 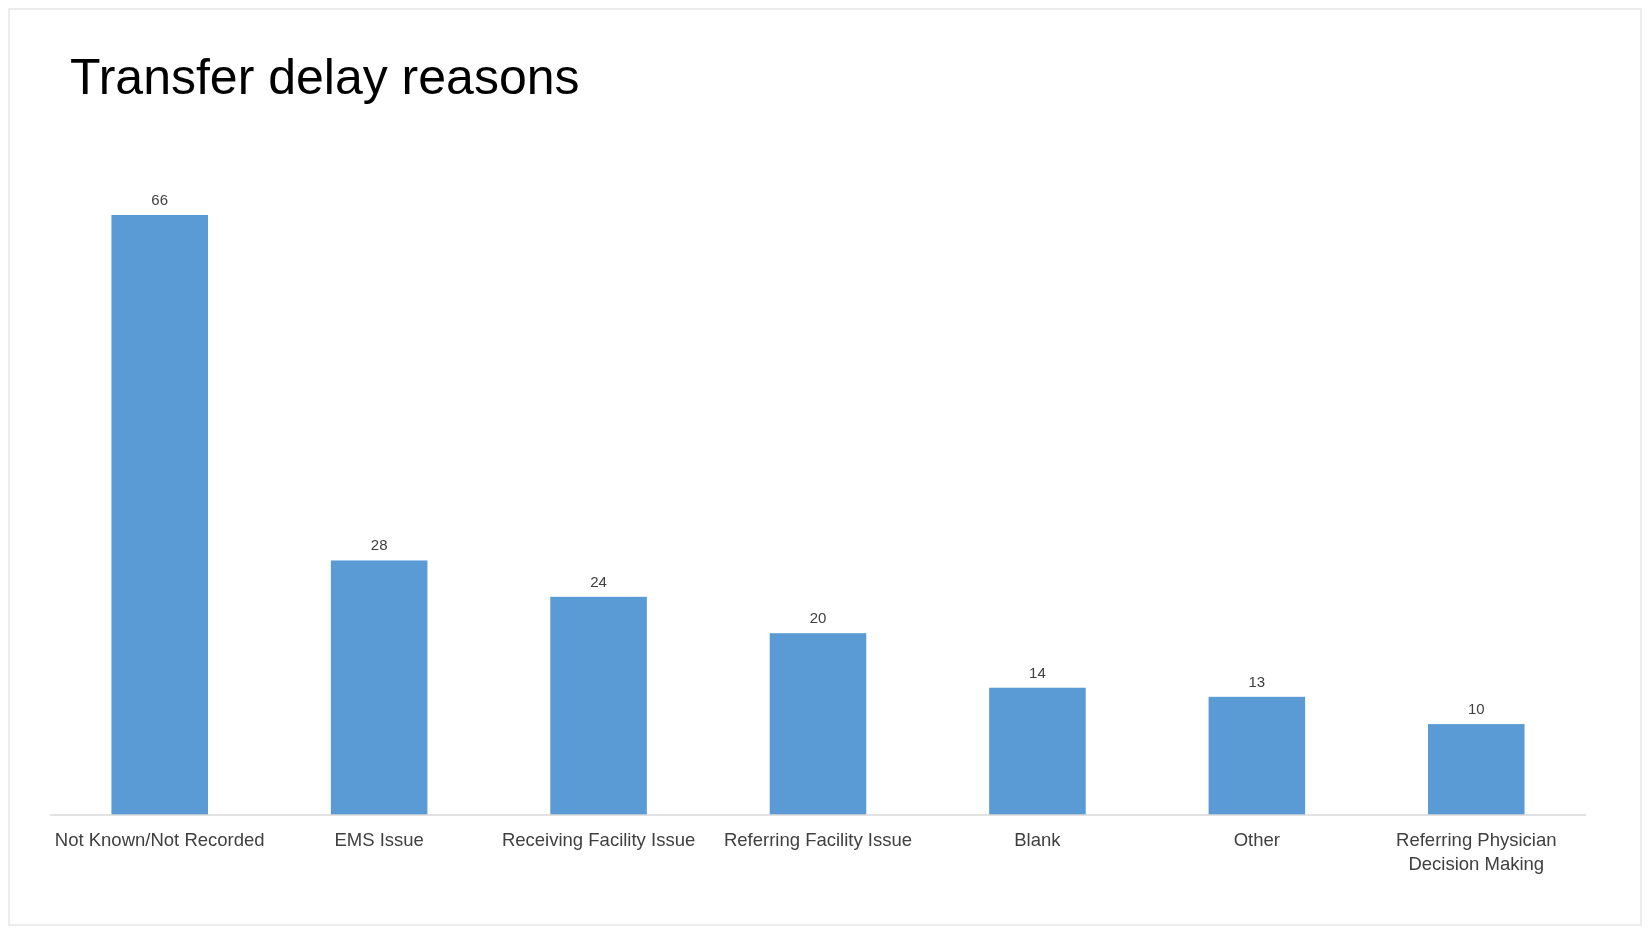 I want to click on data-label: 14, so click(x=1037, y=672).